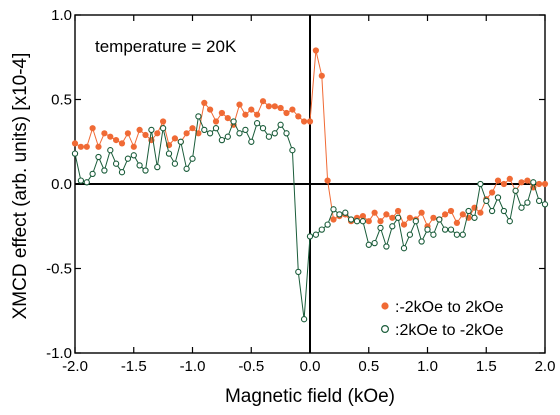  What do you see at coordinates (61, 15) in the screenshot?
I see `y-tick-label: 1.0` at bounding box center [61, 15].